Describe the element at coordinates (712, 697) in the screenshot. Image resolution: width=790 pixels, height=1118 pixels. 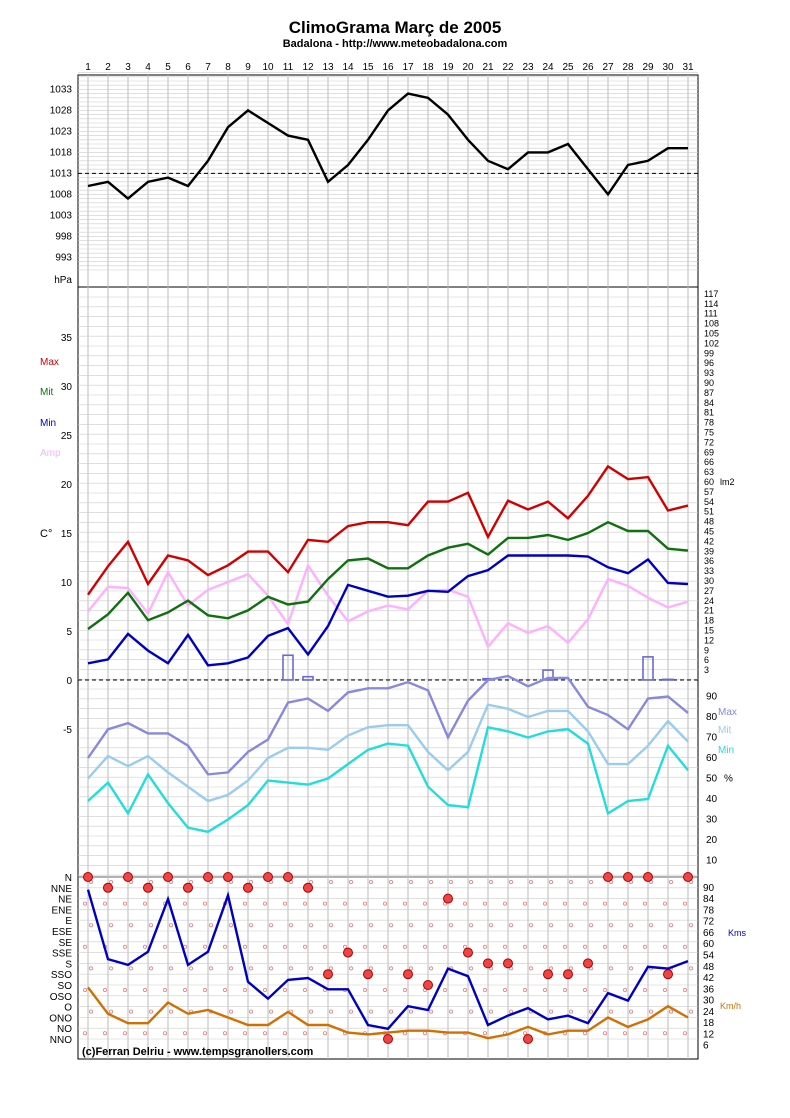
I see `humidity-tick-label: 90` at that location.